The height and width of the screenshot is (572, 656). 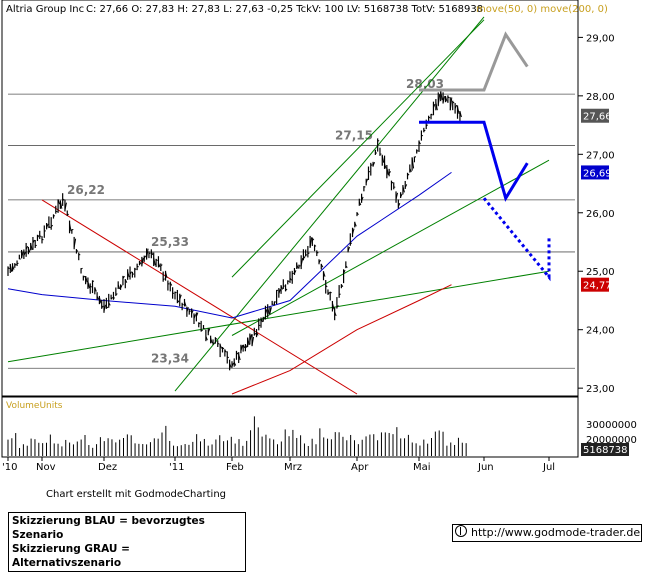 What do you see at coordinates (600, 214) in the screenshot?
I see `y-tick-label: 26,00` at bounding box center [600, 214].